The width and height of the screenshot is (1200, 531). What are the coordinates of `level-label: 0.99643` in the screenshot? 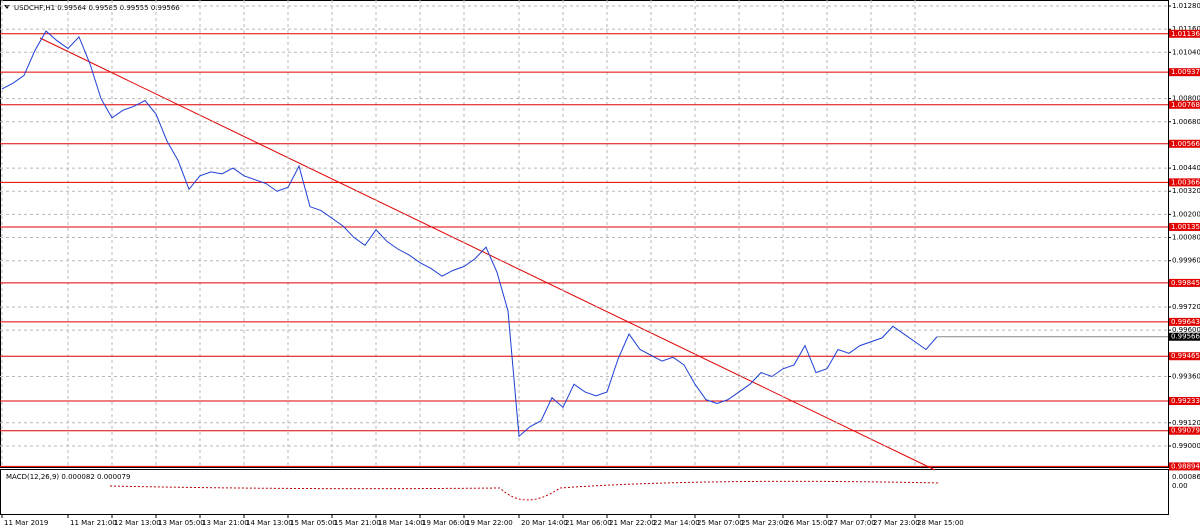 It's located at (1185, 322).